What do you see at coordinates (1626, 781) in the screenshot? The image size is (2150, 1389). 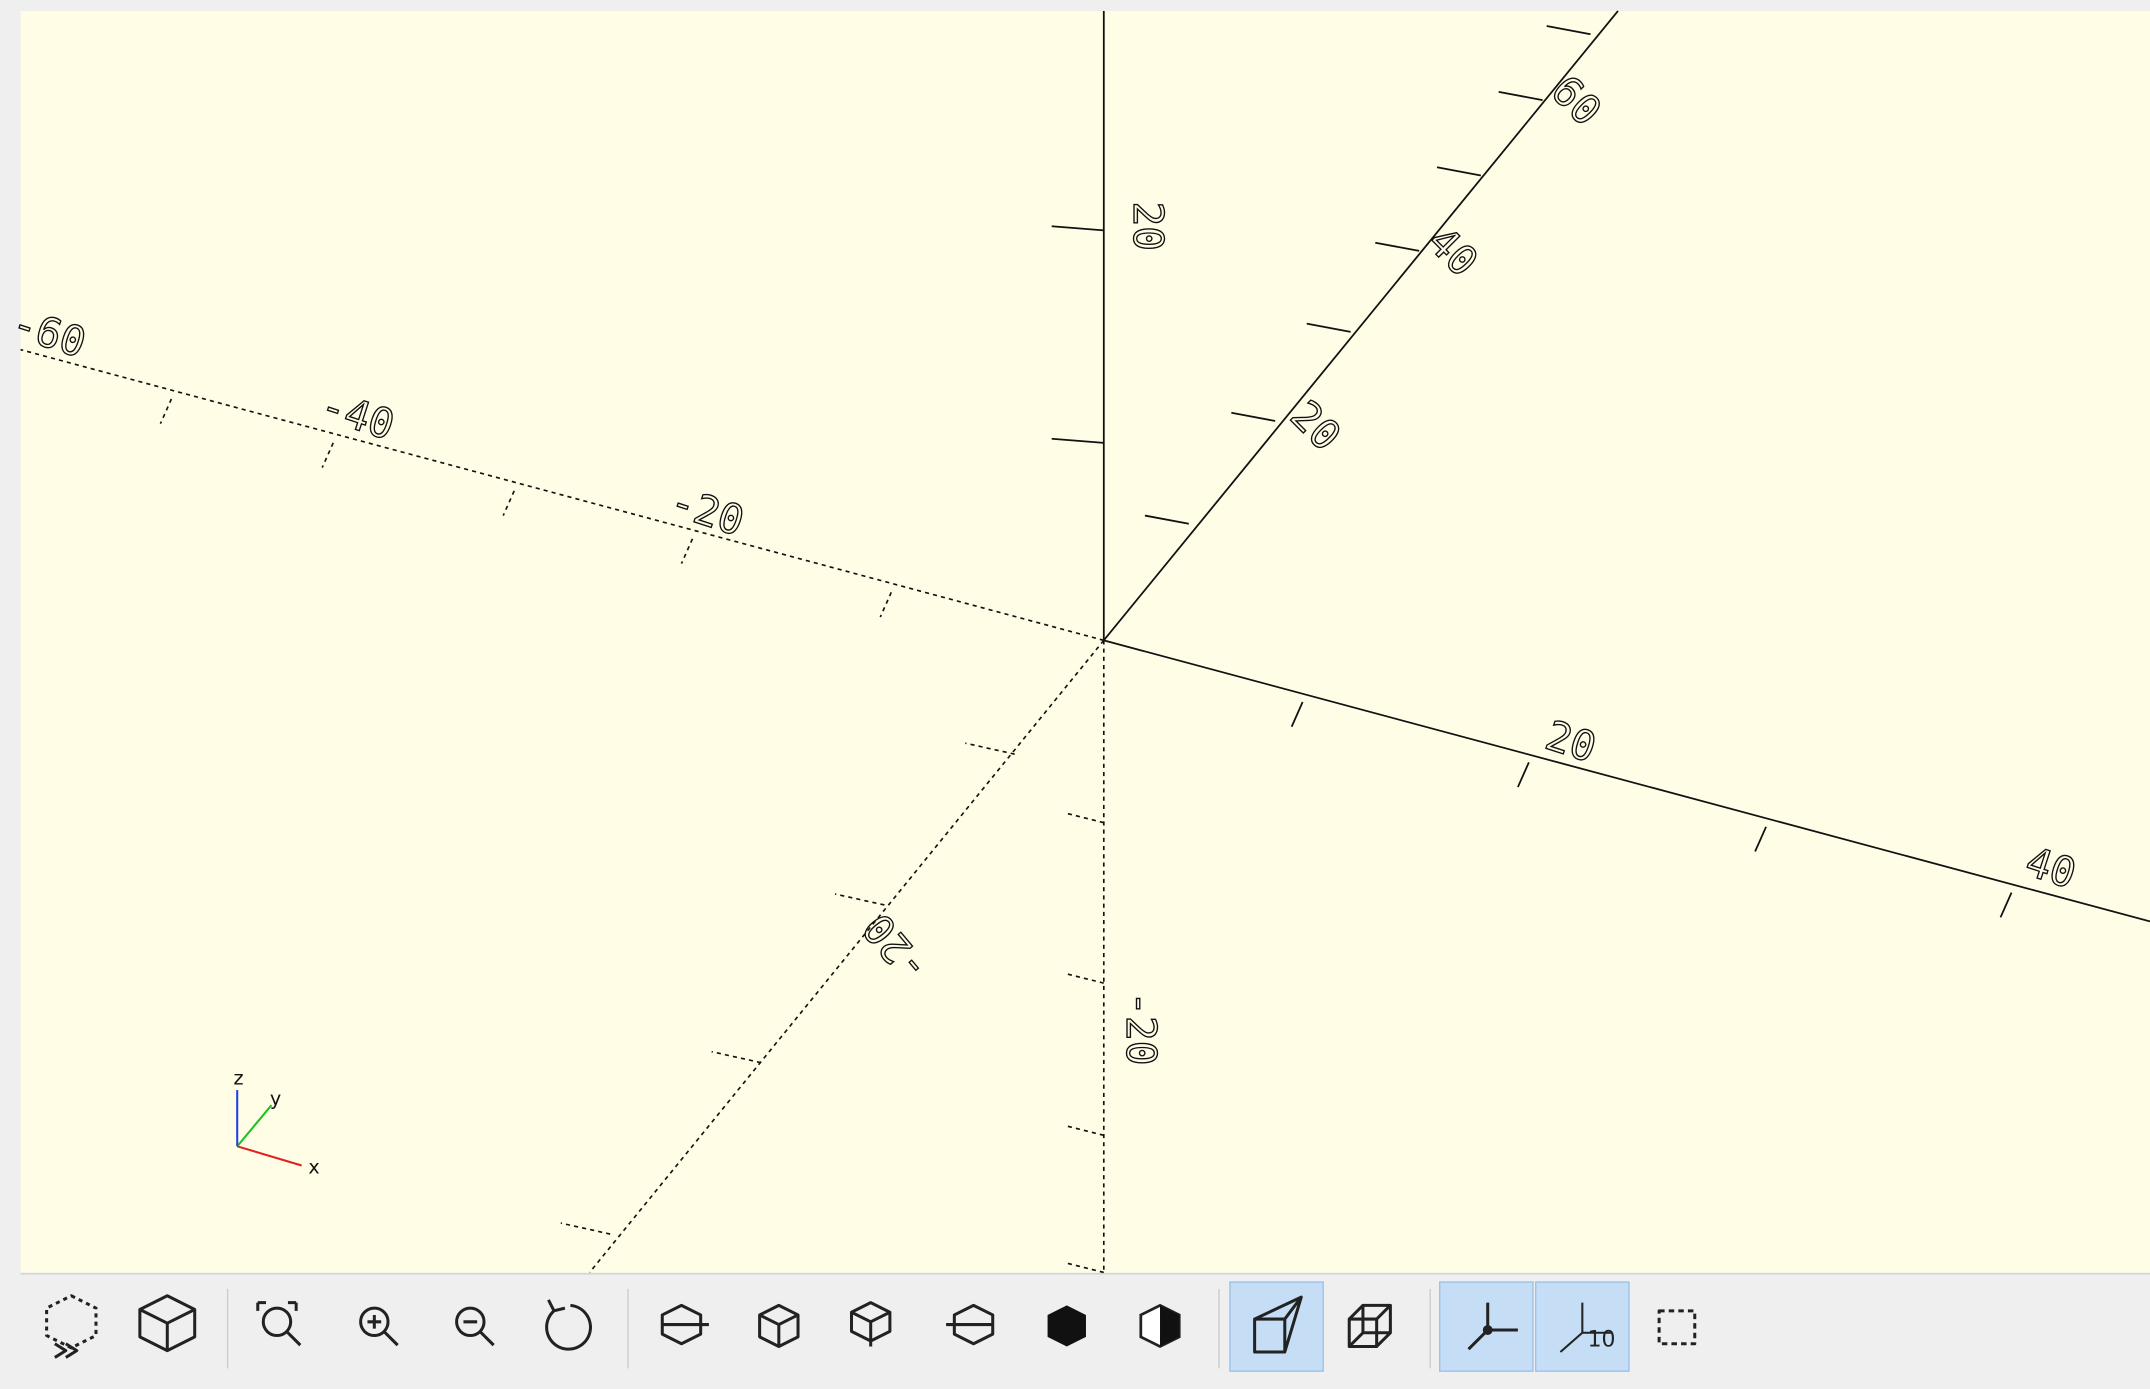 I see `x-axis` at bounding box center [1626, 781].